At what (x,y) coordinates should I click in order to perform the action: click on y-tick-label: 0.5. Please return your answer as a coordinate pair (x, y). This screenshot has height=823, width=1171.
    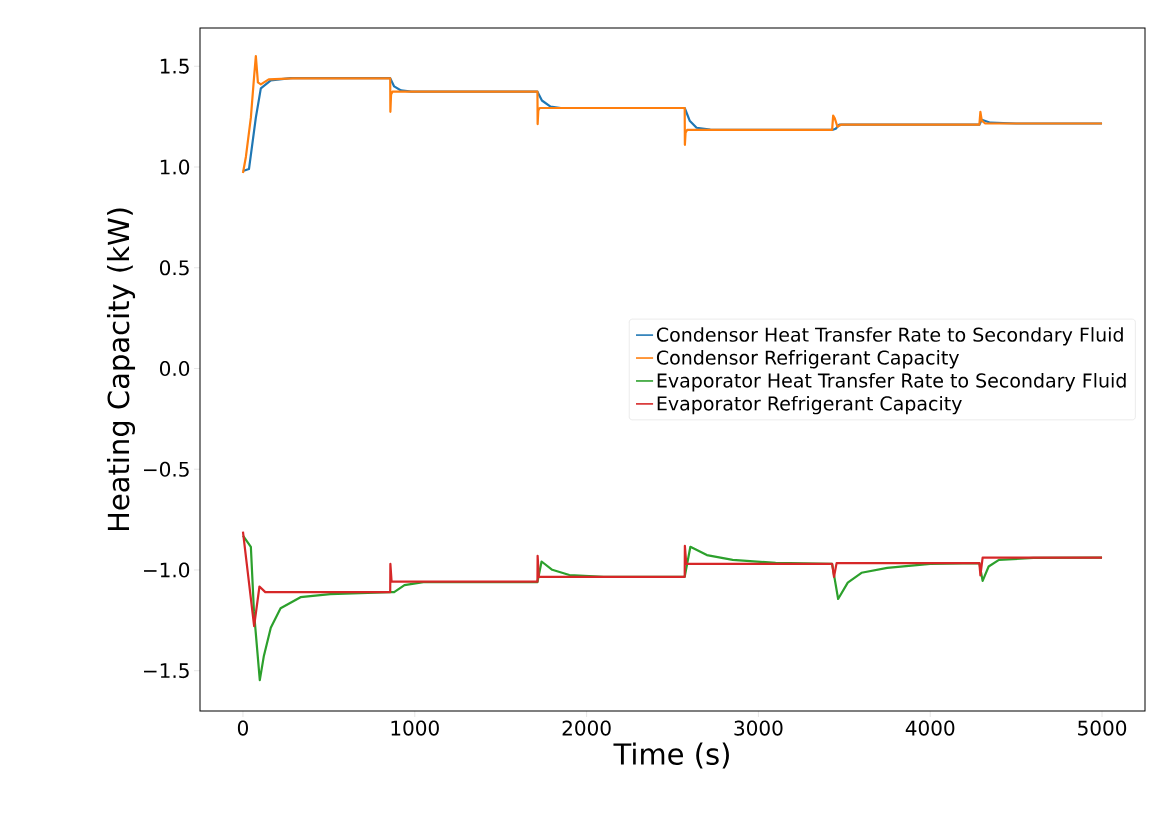
    Looking at the image, I should click on (174, 268).